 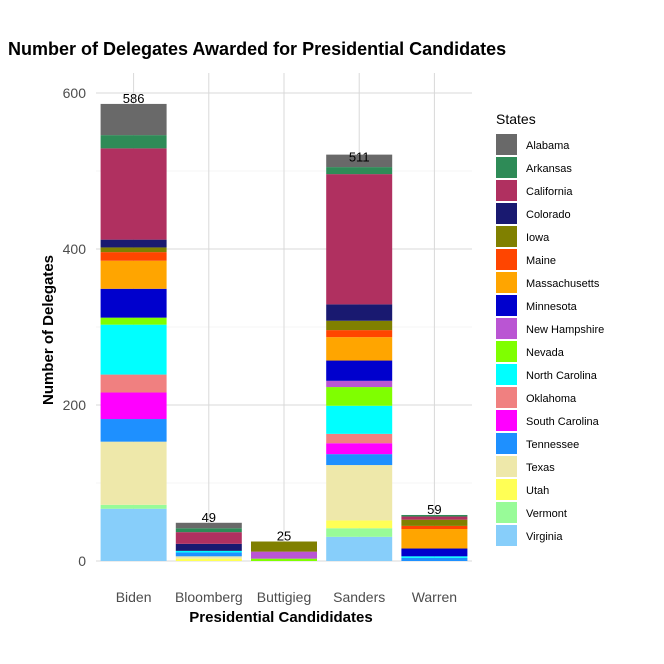 What do you see at coordinates (538, 238) in the screenshot?
I see `legend-label: Iowa` at bounding box center [538, 238].